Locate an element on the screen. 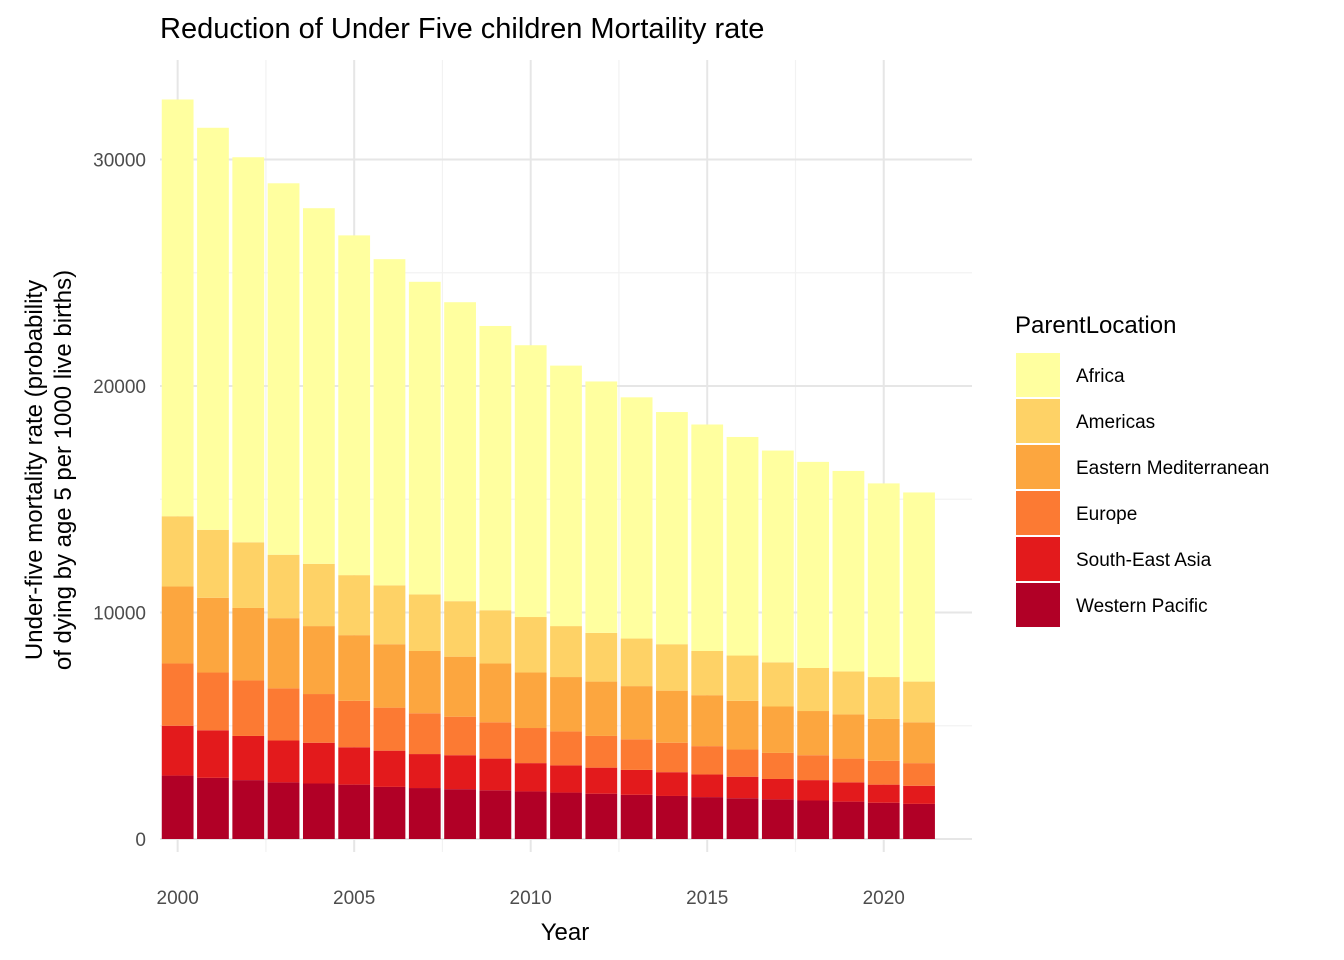  bar-segment-europe-2000 is located at coordinates (177, 694).